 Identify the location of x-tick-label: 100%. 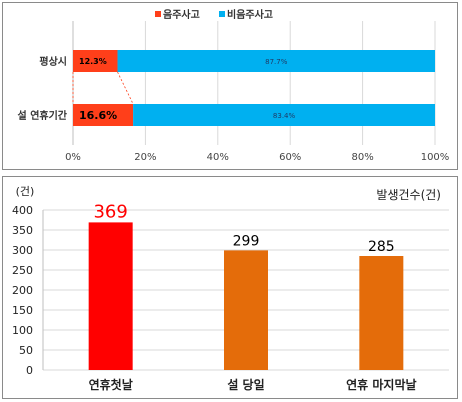
(435, 157).